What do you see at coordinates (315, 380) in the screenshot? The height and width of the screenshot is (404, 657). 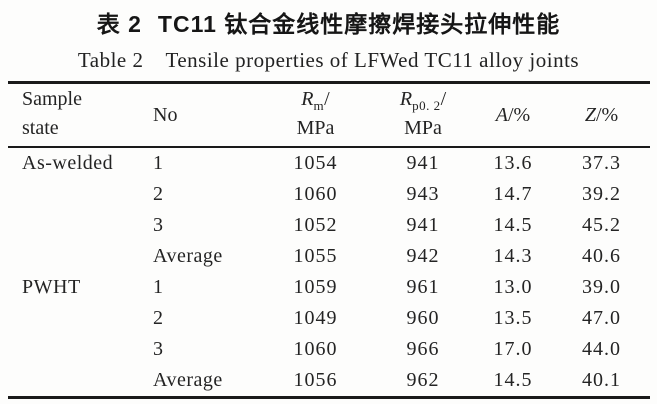 I see `cell-rm: 1056` at bounding box center [315, 380].